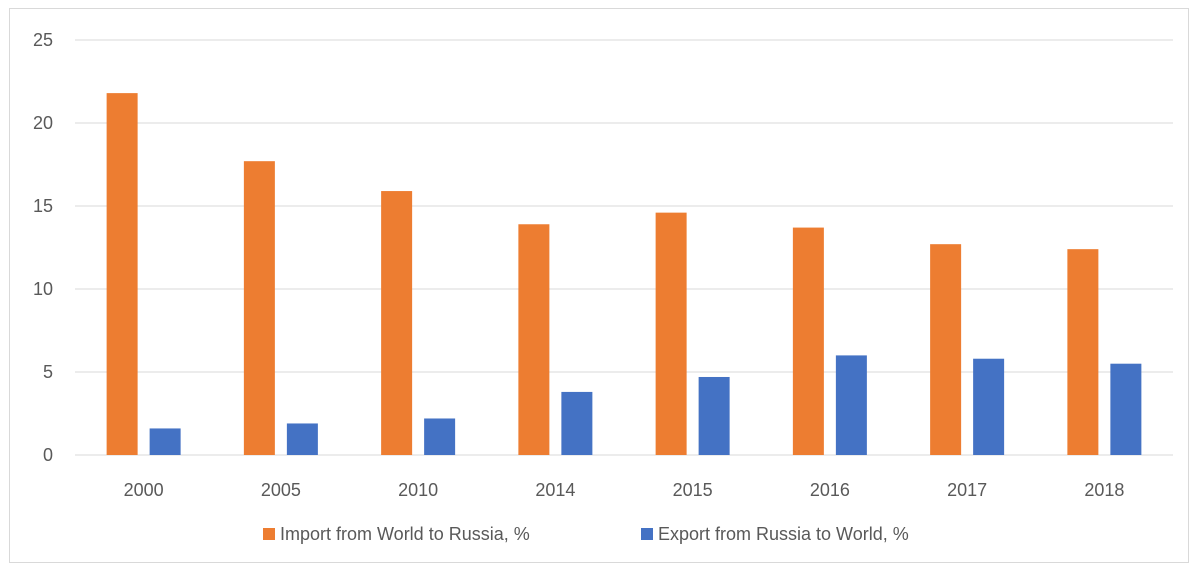 The height and width of the screenshot is (570, 1199). What do you see at coordinates (43, 40) in the screenshot?
I see `y-tick-label: 25` at bounding box center [43, 40].